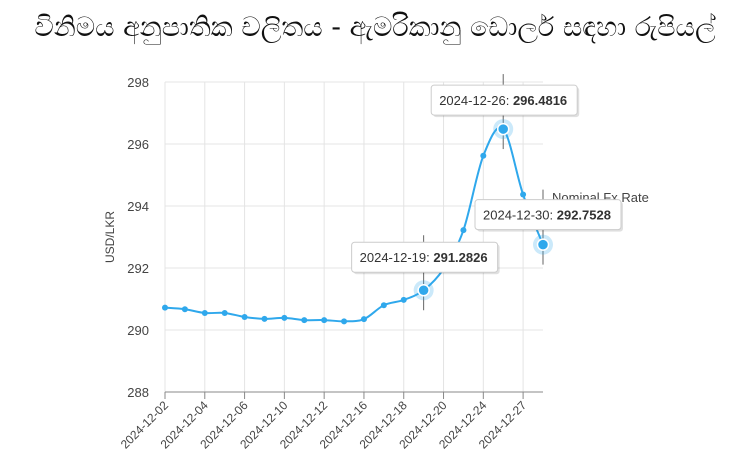 Image resolution: width=750 pixels, height=467 pixels. What do you see at coordinates (138, 268) in the screenshot?
I see `y-tick-label: 292` at bounding box center [138, 268].